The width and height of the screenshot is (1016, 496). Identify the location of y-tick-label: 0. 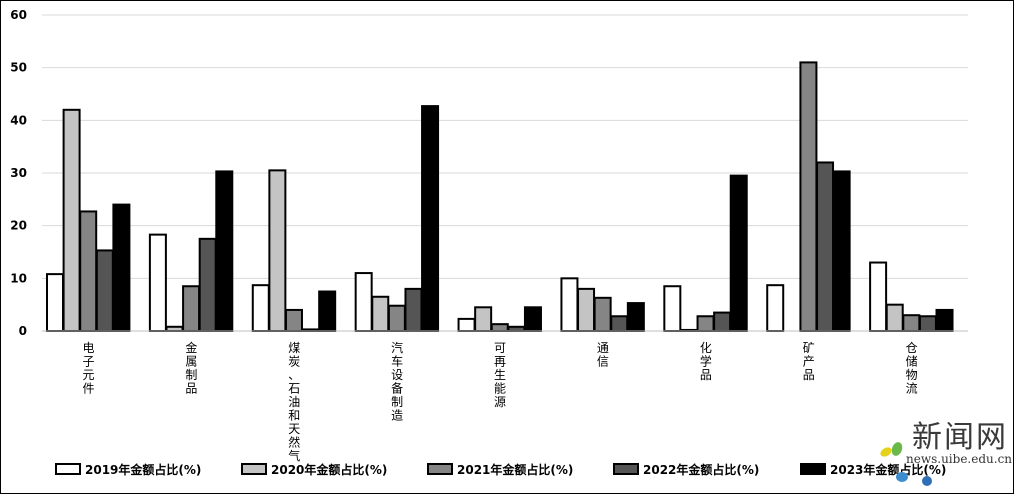
(23, 331).